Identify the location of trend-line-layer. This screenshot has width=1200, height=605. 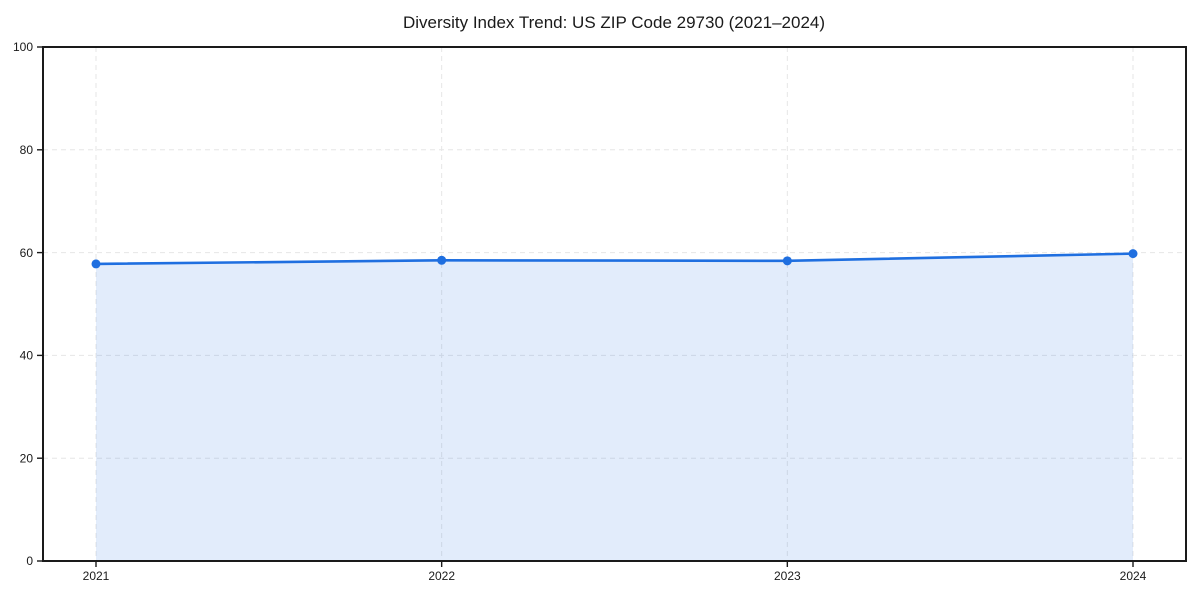
(614, 259).